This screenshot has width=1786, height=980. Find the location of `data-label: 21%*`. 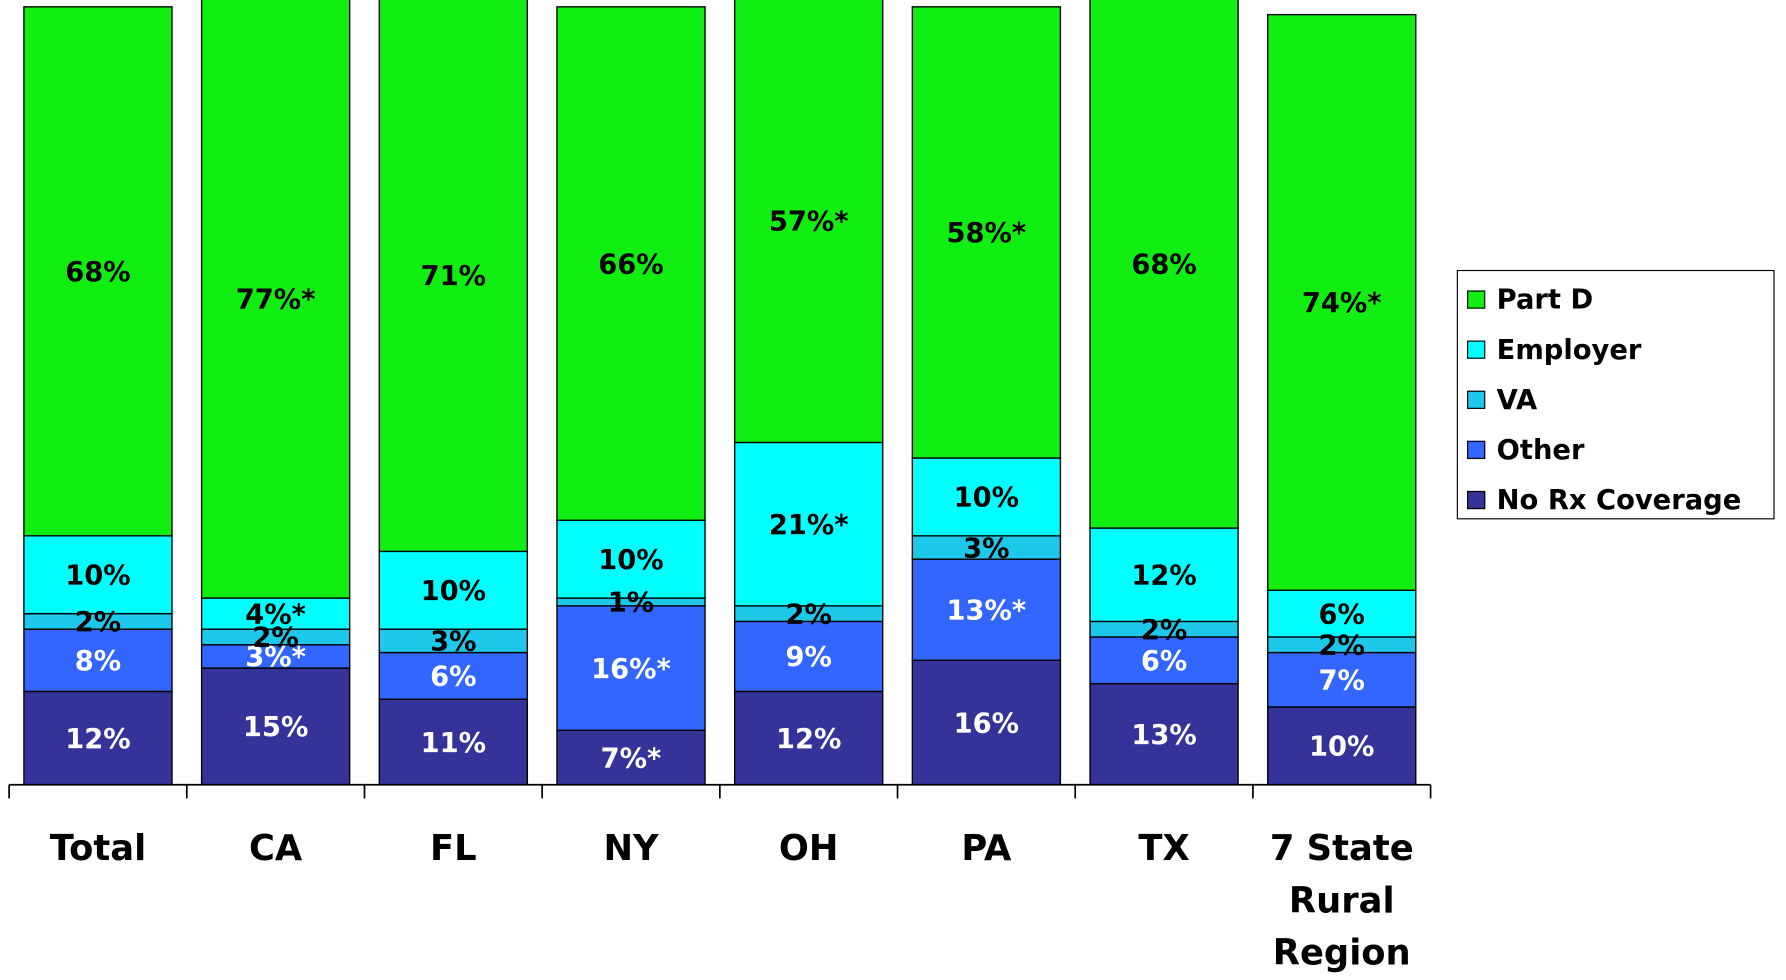

data-label: 21%* is located at coordinates (809, 525).